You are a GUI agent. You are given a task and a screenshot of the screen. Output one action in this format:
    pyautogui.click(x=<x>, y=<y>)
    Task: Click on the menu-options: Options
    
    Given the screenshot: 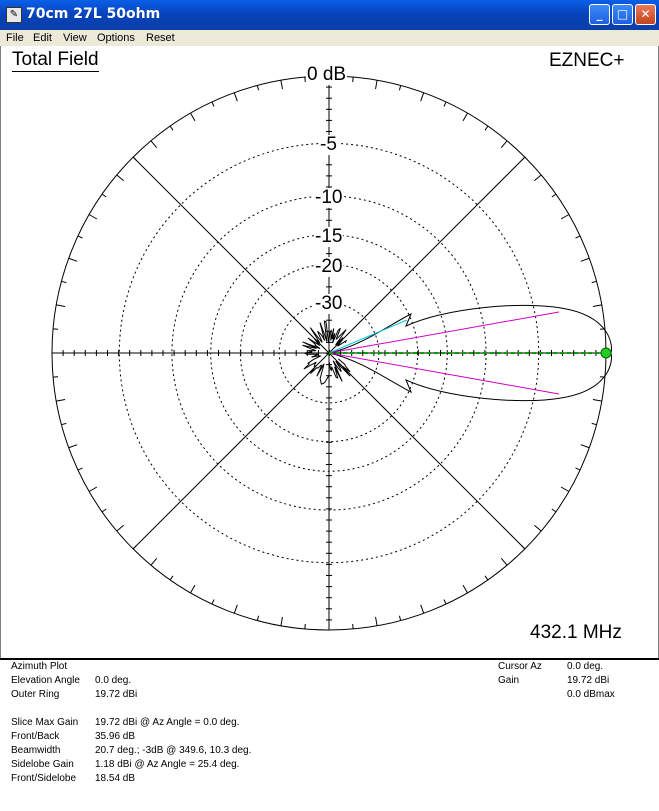 What is the action you would take?
    pyautogui.click(x=116, y=38)
    